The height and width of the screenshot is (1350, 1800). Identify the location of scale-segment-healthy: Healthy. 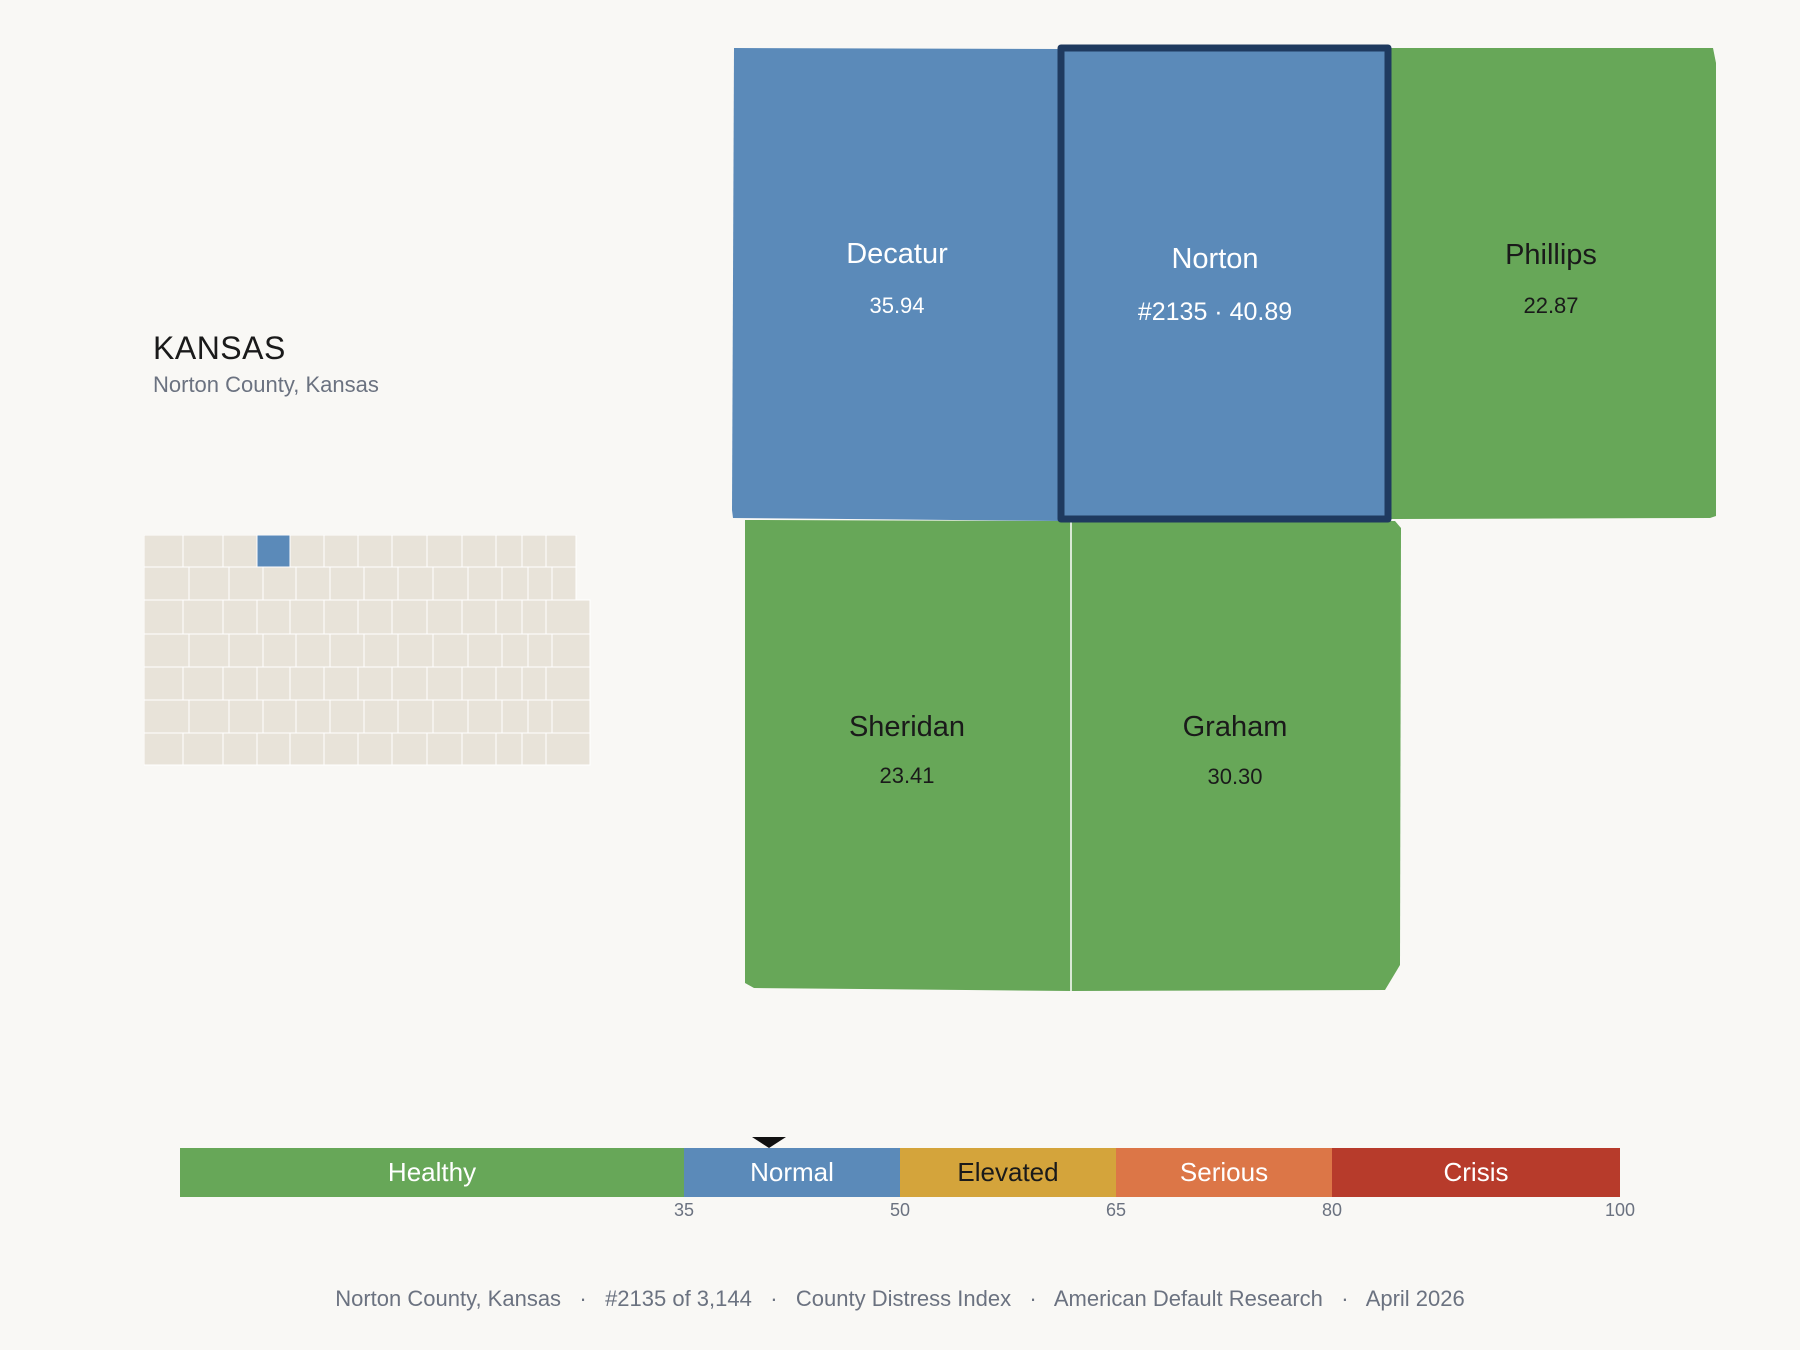
(432, 1172).